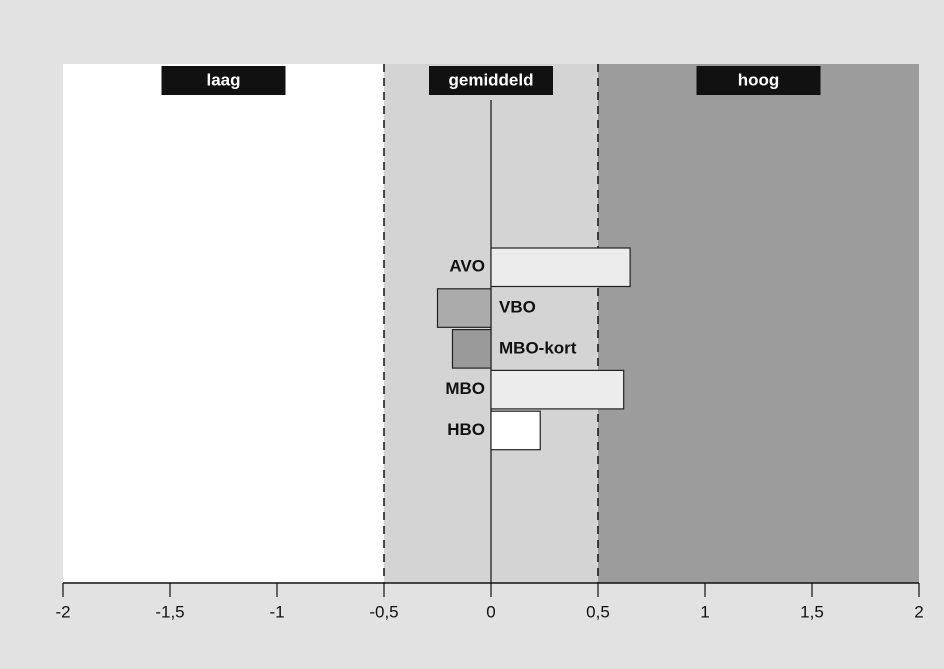  What do you see at coordinates (467, 266) in the screenshot?
I see `bar-label: AVO` at bounding box center [467, 266].